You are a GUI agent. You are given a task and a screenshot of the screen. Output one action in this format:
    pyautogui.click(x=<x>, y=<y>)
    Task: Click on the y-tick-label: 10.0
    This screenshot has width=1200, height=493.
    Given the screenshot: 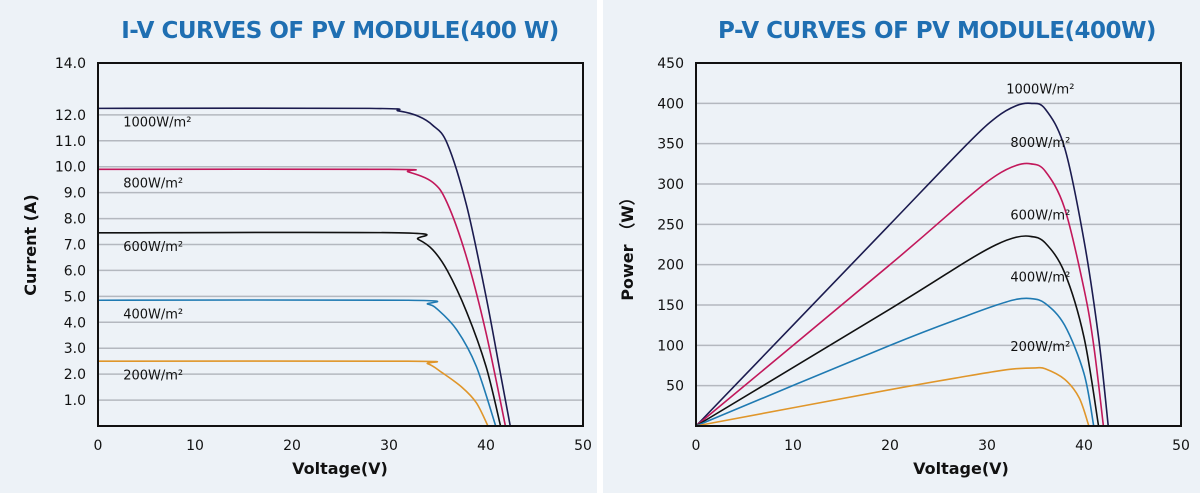 What is the action you would take?
    pyautogui.click(x=70, y=168)
    